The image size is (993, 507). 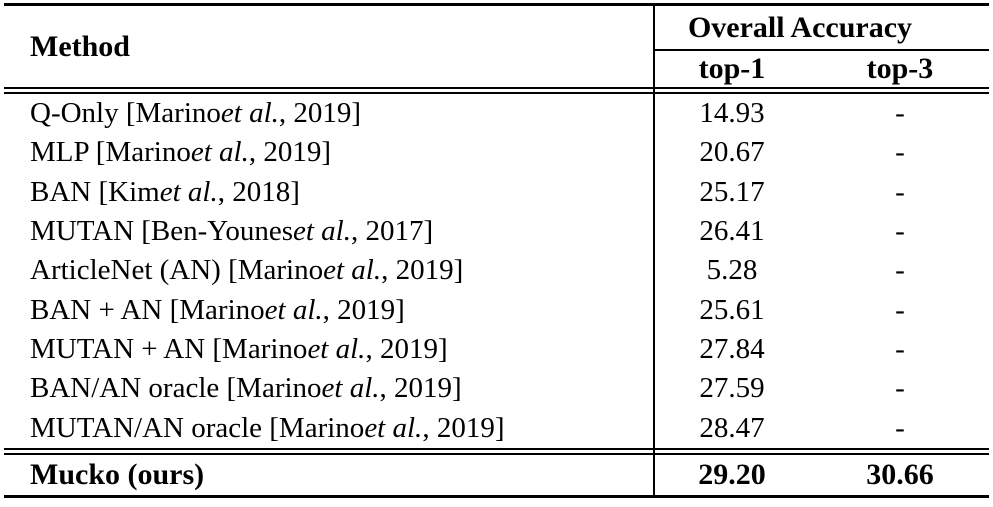 I want to click on top3-column-header: top-3, so click(x=900, y=68).